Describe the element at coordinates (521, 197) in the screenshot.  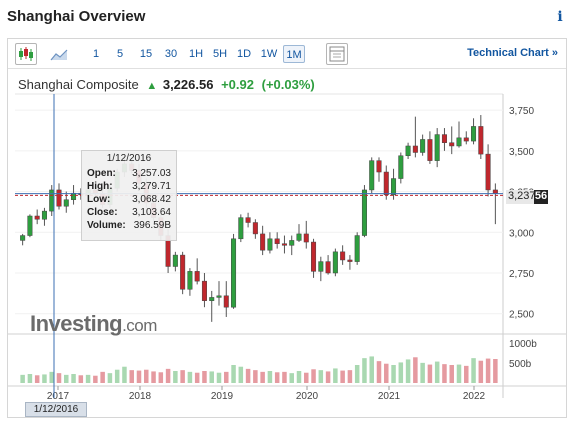
I see `price-badge-main: 3,237` at that location.